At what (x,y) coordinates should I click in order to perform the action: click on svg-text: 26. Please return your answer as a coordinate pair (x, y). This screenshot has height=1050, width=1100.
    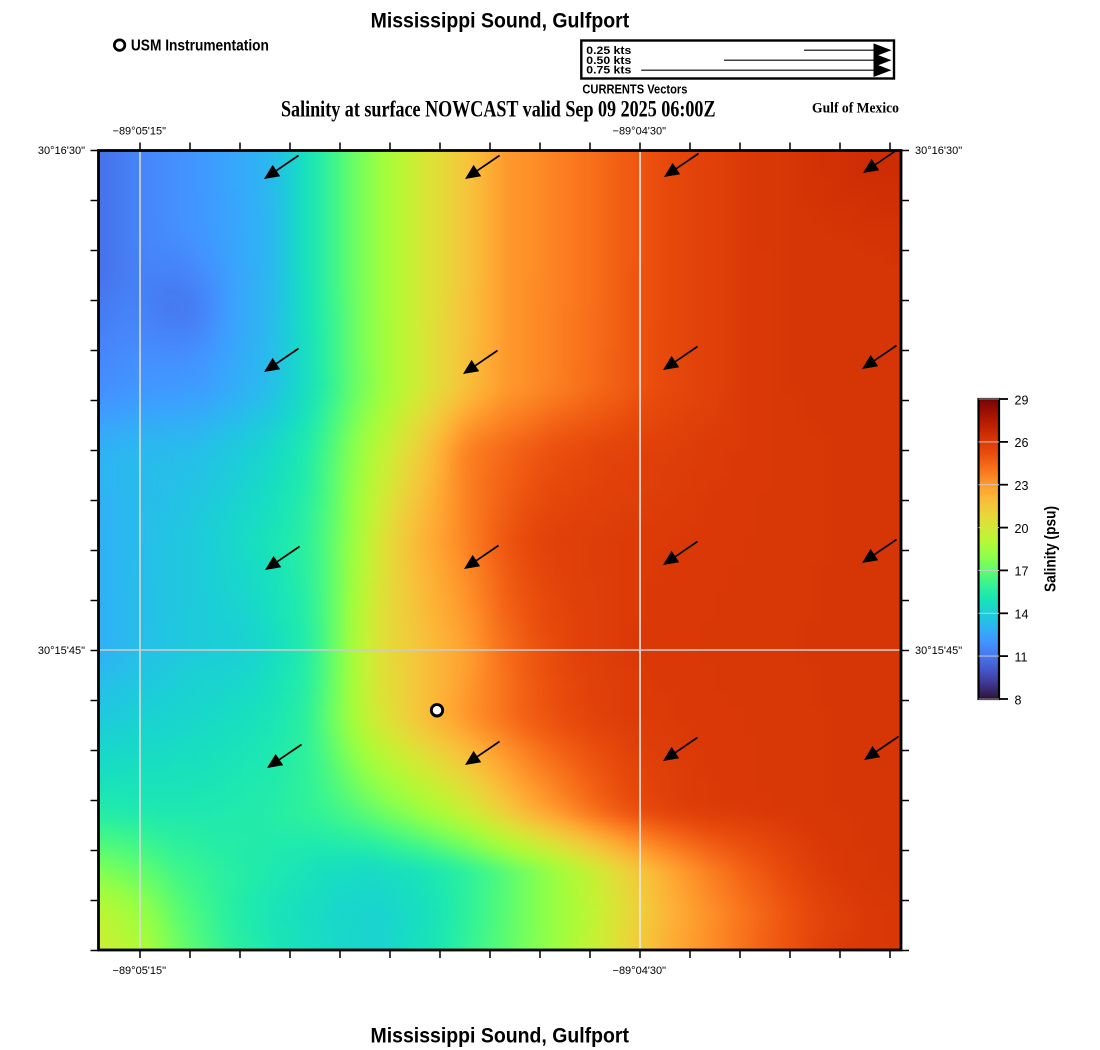
    Looking at the image, I should click on (1022, 443).